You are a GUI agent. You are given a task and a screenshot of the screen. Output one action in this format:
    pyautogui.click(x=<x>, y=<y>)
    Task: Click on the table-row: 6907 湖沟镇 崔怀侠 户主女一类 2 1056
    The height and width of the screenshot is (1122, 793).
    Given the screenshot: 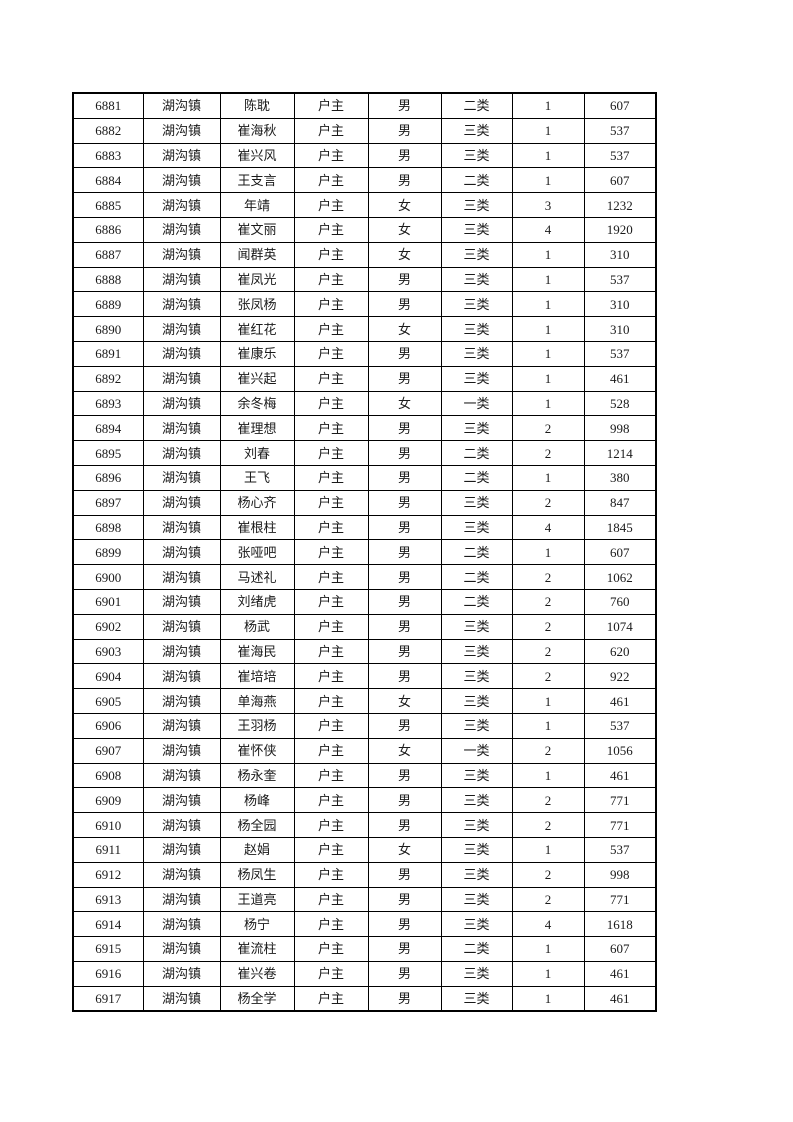 What is the action you would take?
    pyautogui.click(x=364, y=750)
    